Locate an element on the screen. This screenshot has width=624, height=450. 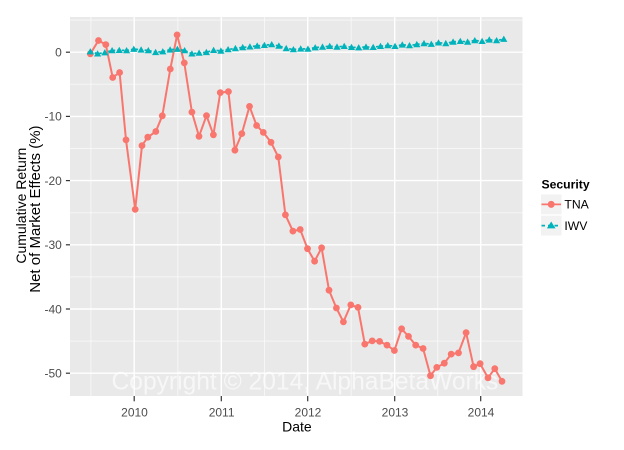
svg-text: -40 is located at coordinates (53, 309).